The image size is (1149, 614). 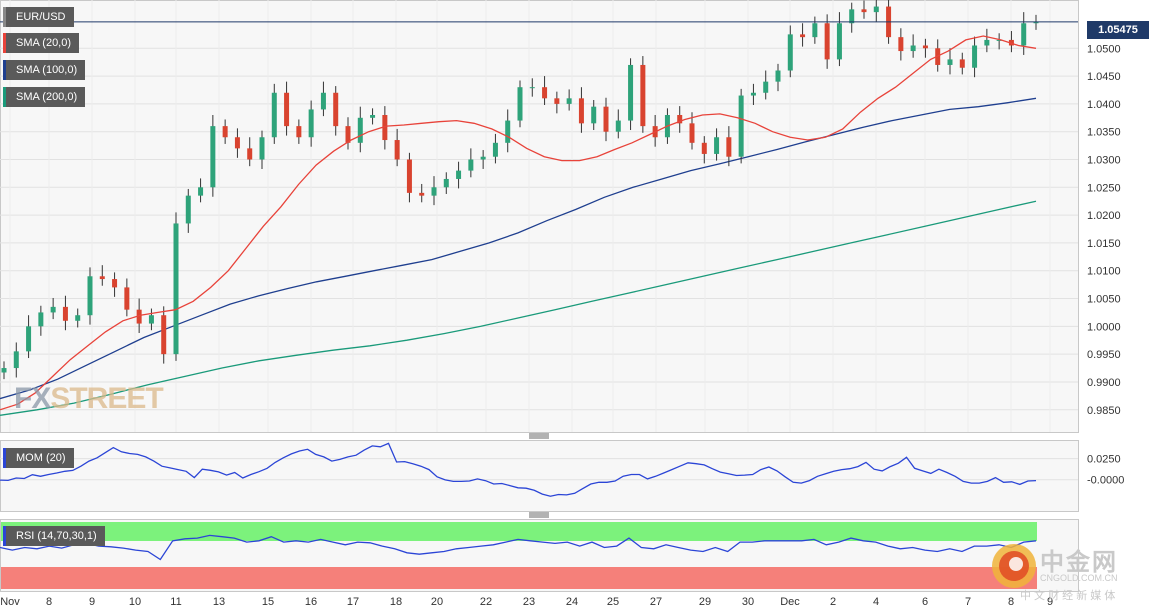 I want to click on x-tick-label: 10, so click(x=135, y=602).